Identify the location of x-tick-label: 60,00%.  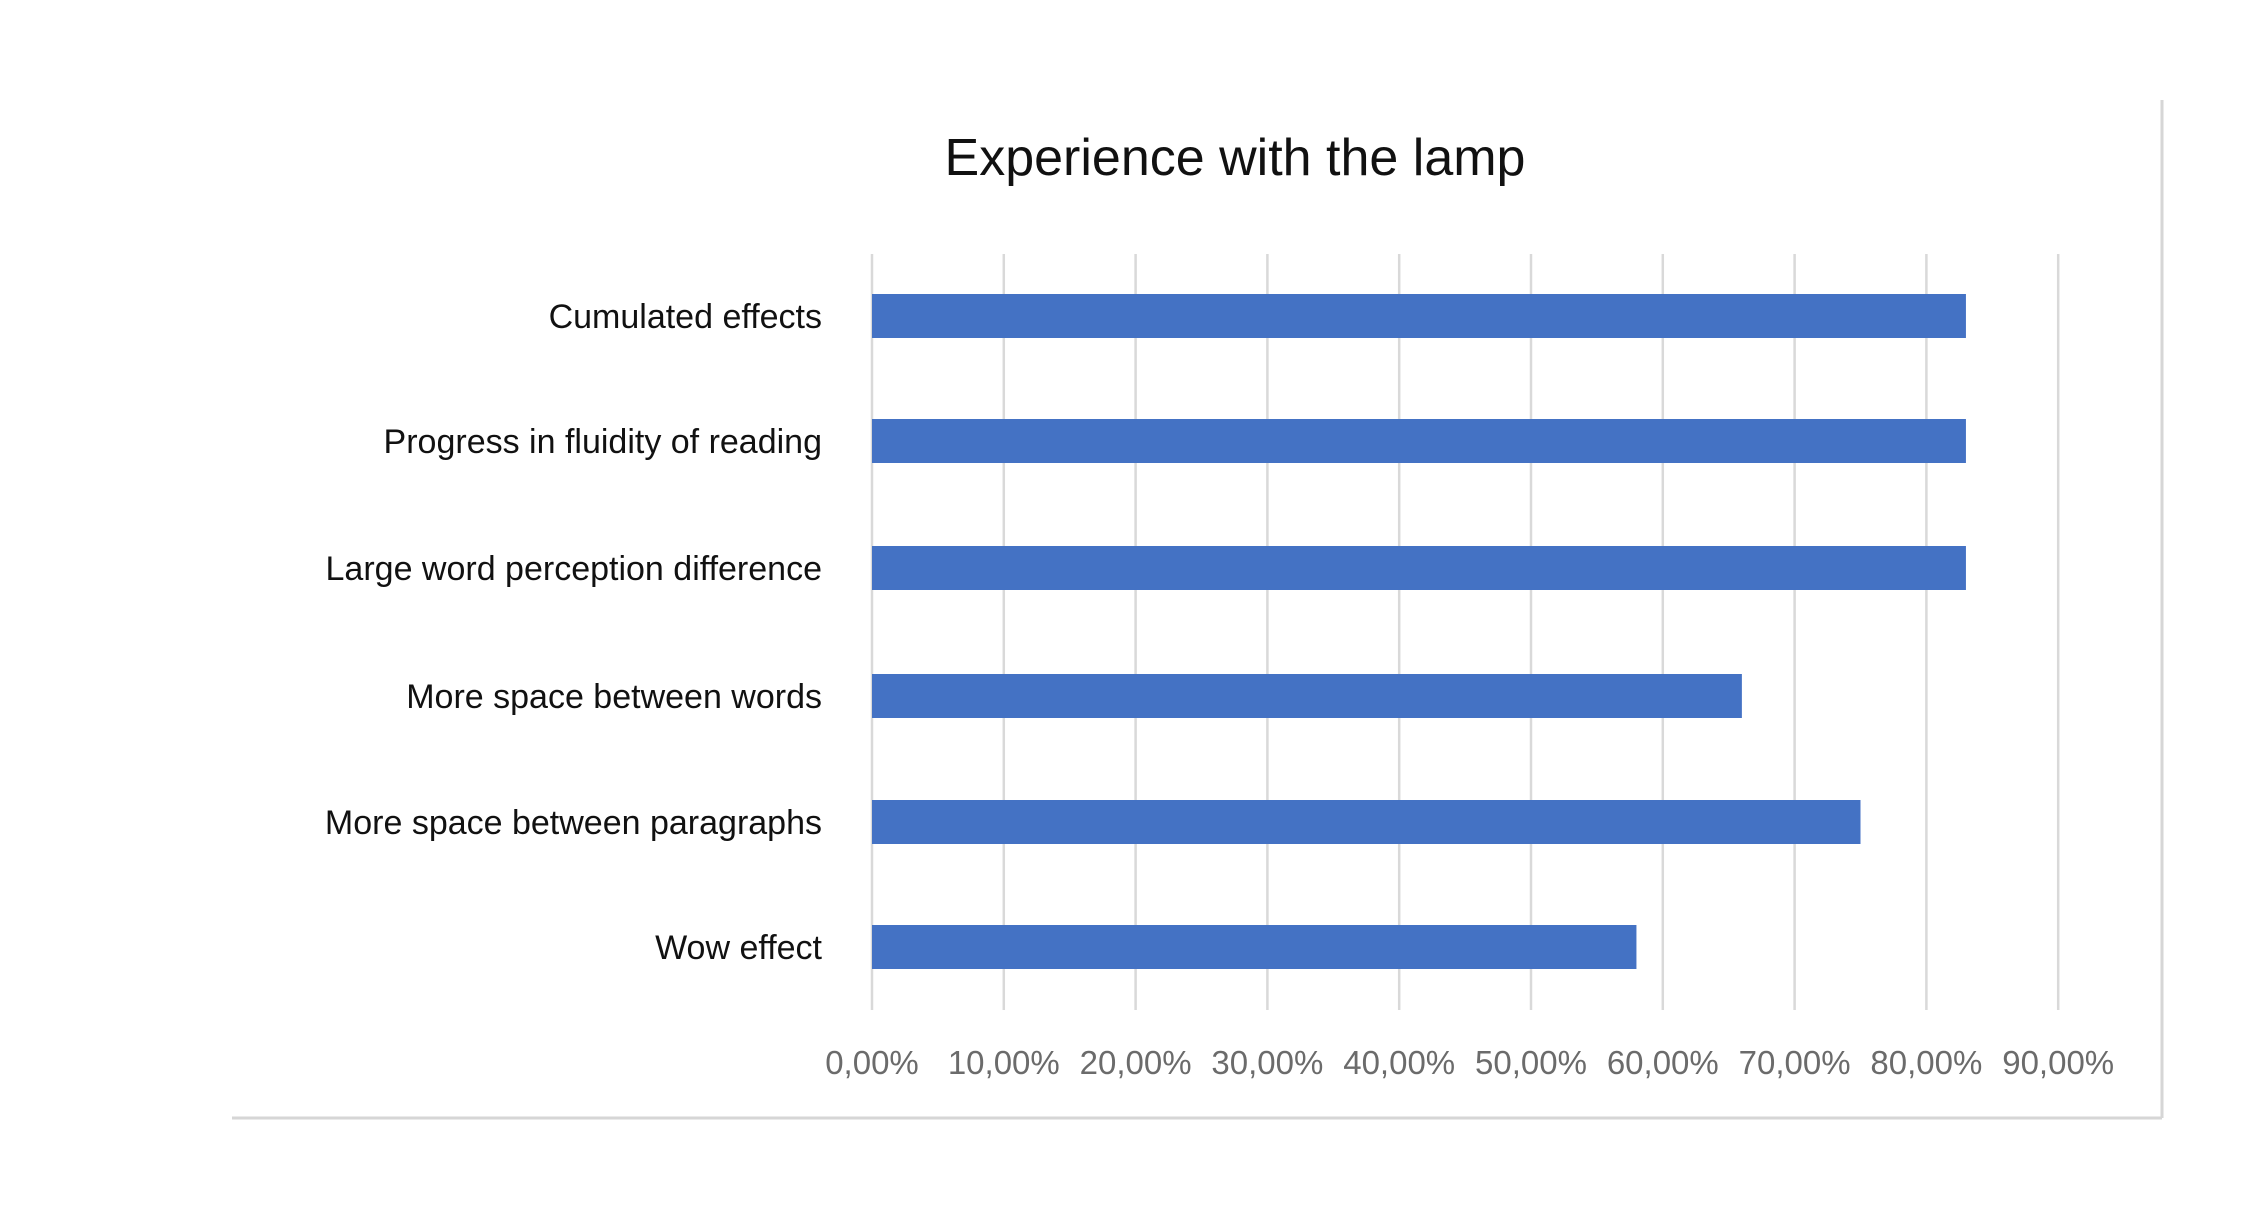
(1663, 1062).